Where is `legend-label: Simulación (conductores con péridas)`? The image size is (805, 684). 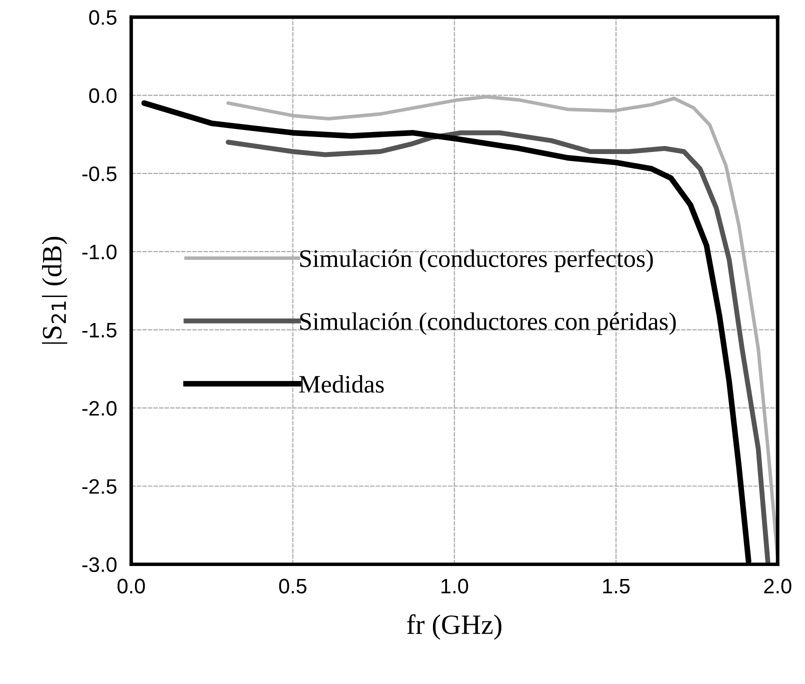 legend-label: Simulación (conductores con péridas) is located at coordinates (488, 323).